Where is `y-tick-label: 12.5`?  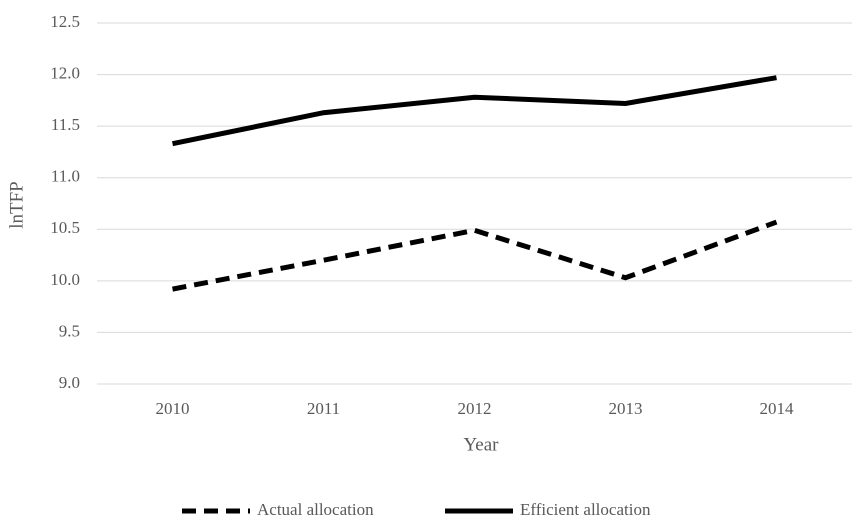
y-tick-label: 12.5 is located at coordinates (65, 21).